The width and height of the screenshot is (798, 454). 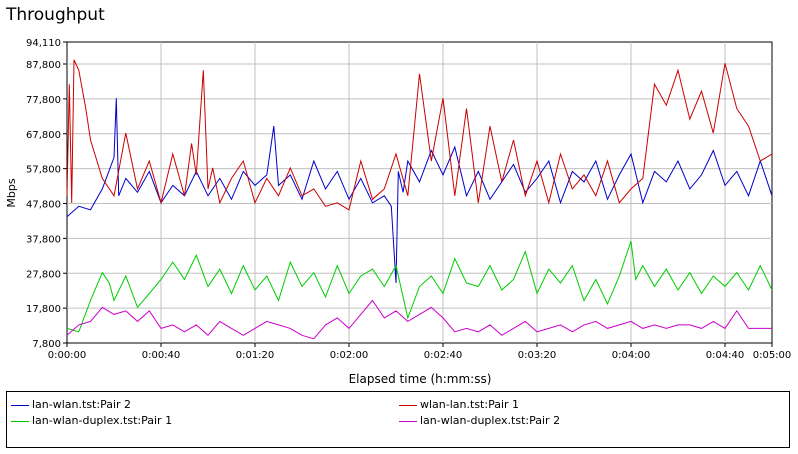 What do you see at coordinates (43, 135) in the screenshot?
I see `y-tick-label: 67,800` at bounding box center [43, 135].